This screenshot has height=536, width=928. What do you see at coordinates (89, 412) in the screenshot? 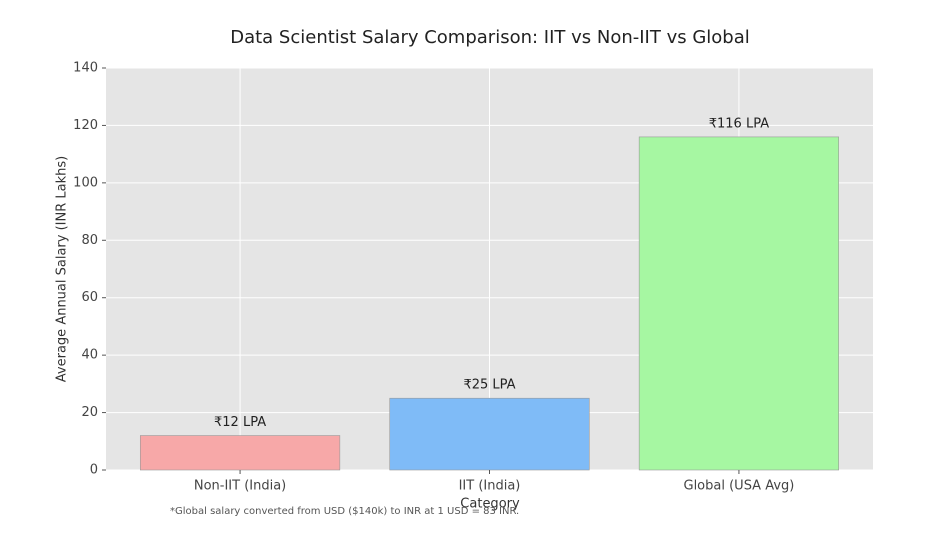
I see `y-tick-label: 20` at bounding box center [89, 412].